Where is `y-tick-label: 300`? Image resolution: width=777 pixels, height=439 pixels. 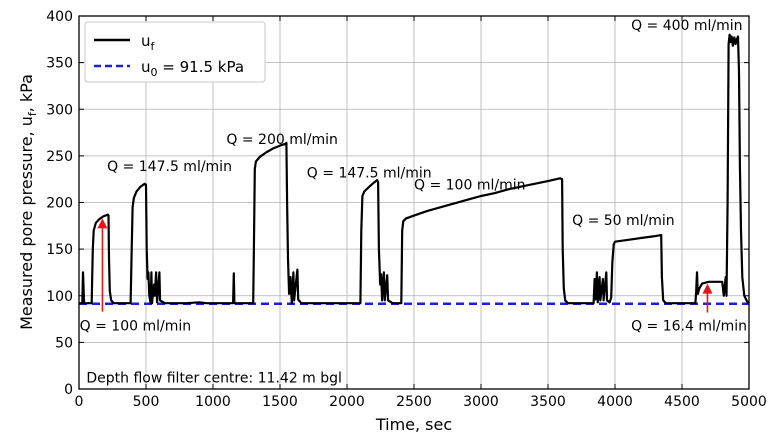 y-tick-label: 300 is located at coordinates (59, 110).